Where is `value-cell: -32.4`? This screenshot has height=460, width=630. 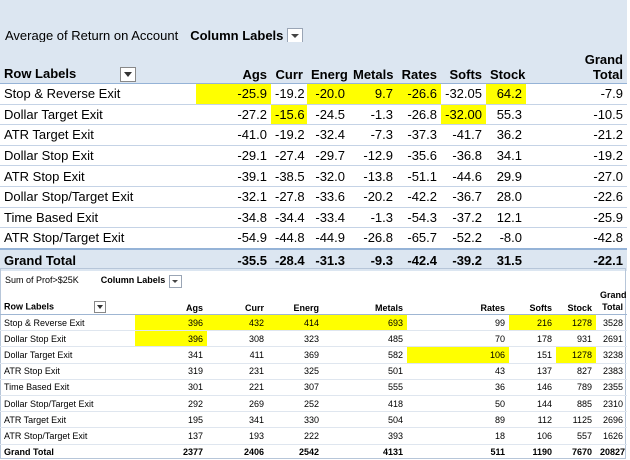 value-cell: -32.4 is located at coordinates (328, 135).